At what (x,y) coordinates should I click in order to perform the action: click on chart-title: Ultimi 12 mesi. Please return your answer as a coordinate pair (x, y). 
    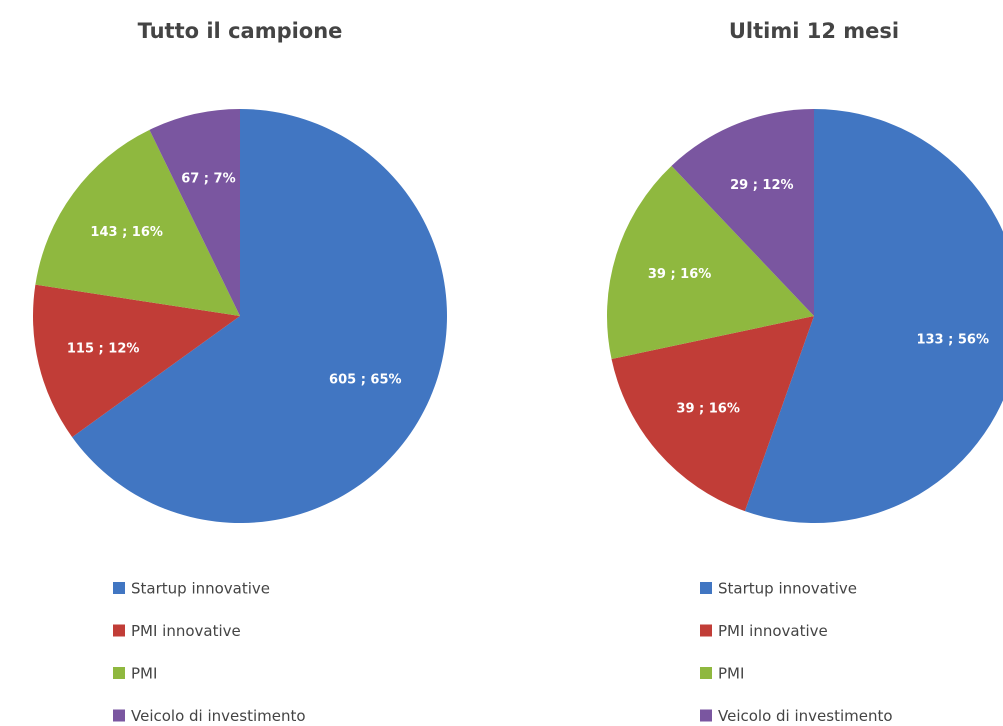
    Looking at the image, I should click on (814, 31).